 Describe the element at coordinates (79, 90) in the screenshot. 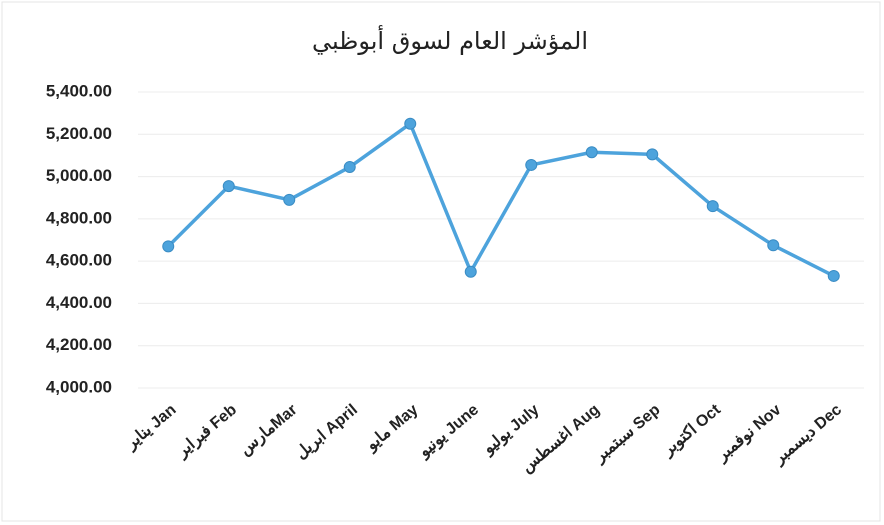

I see `y-tick-label: 5,400.00` at that location.